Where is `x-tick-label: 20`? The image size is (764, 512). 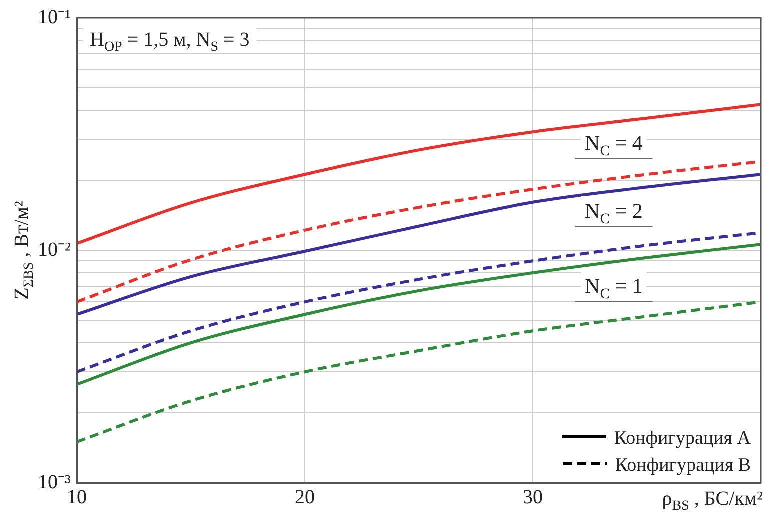 x-tick-label: 20 is located at coordinates (305, 497).